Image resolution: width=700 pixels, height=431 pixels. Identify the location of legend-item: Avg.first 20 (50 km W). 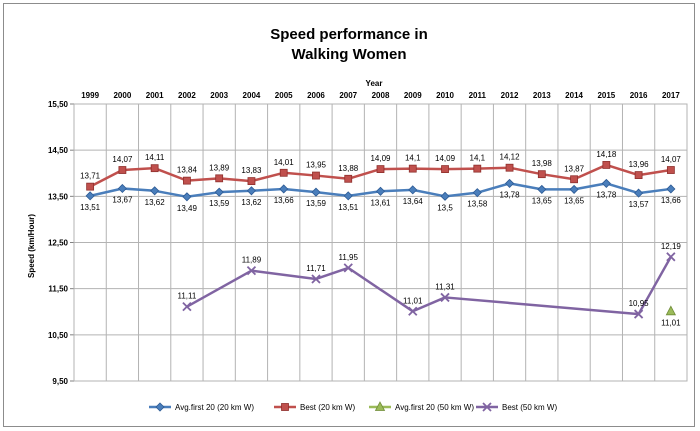
(421, 406).